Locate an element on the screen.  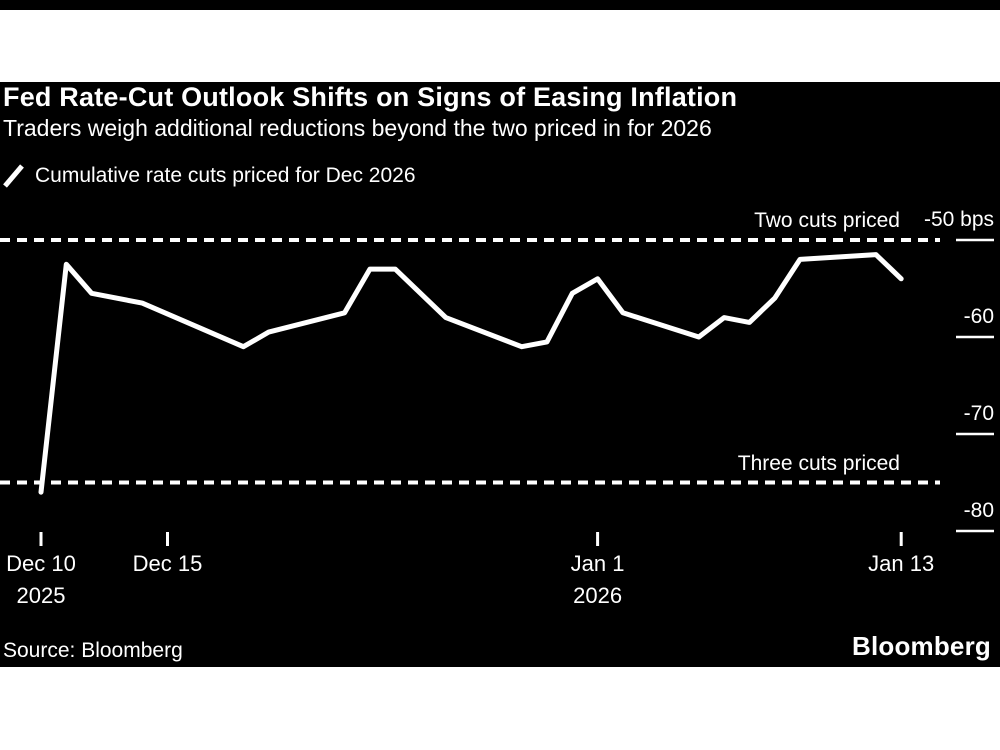
annotation-three-cuts-priced: Three cuts priced is located at coordinates (818, 463).